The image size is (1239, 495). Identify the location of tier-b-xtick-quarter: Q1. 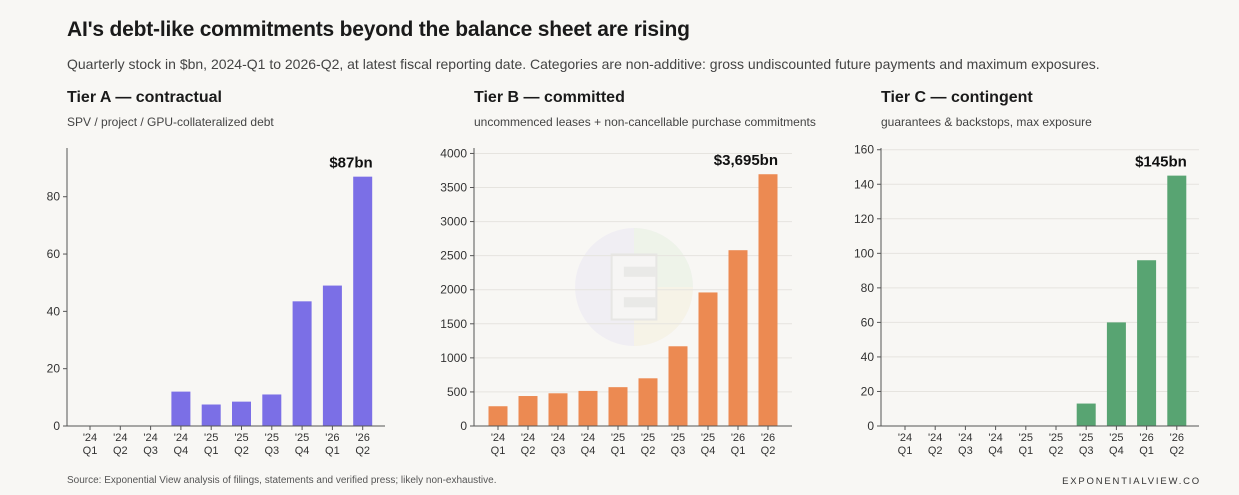
(618, 451).